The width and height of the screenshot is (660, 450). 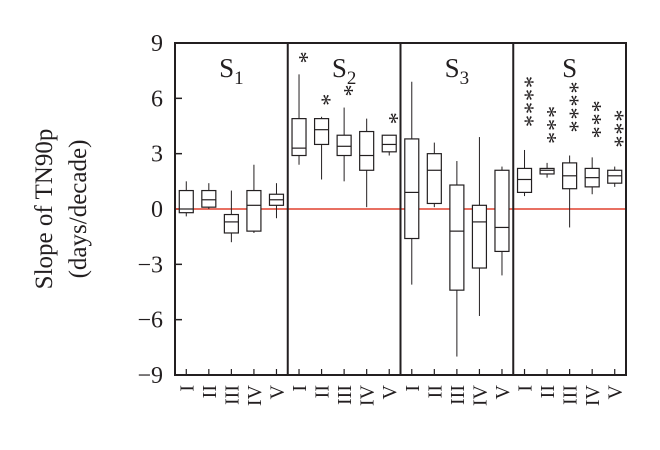 I want to click on y-tick-label: 3, so click(x=157, y=155).